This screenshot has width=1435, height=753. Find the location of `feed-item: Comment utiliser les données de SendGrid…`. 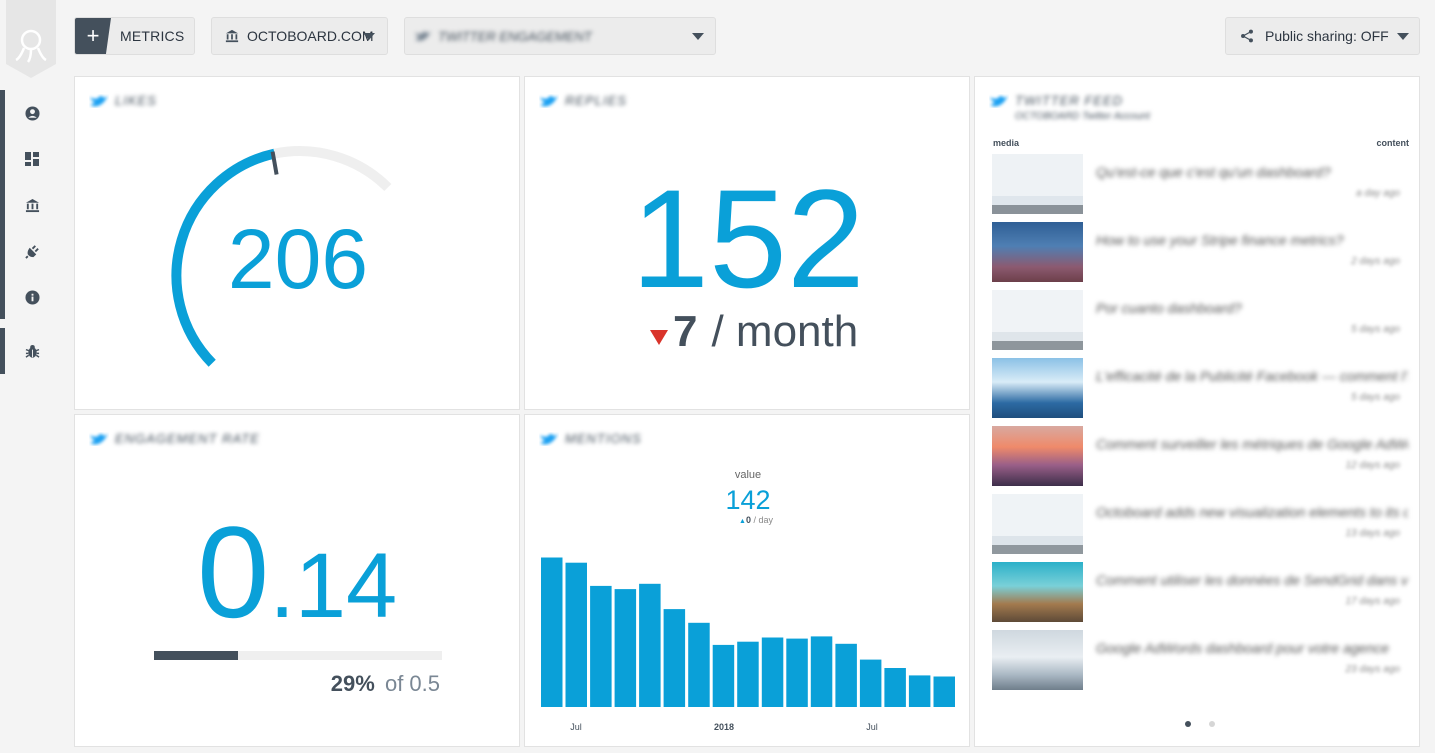

feed-item: Comment utiliser les données de SendGrid… is located at coordinates (1202, 592).